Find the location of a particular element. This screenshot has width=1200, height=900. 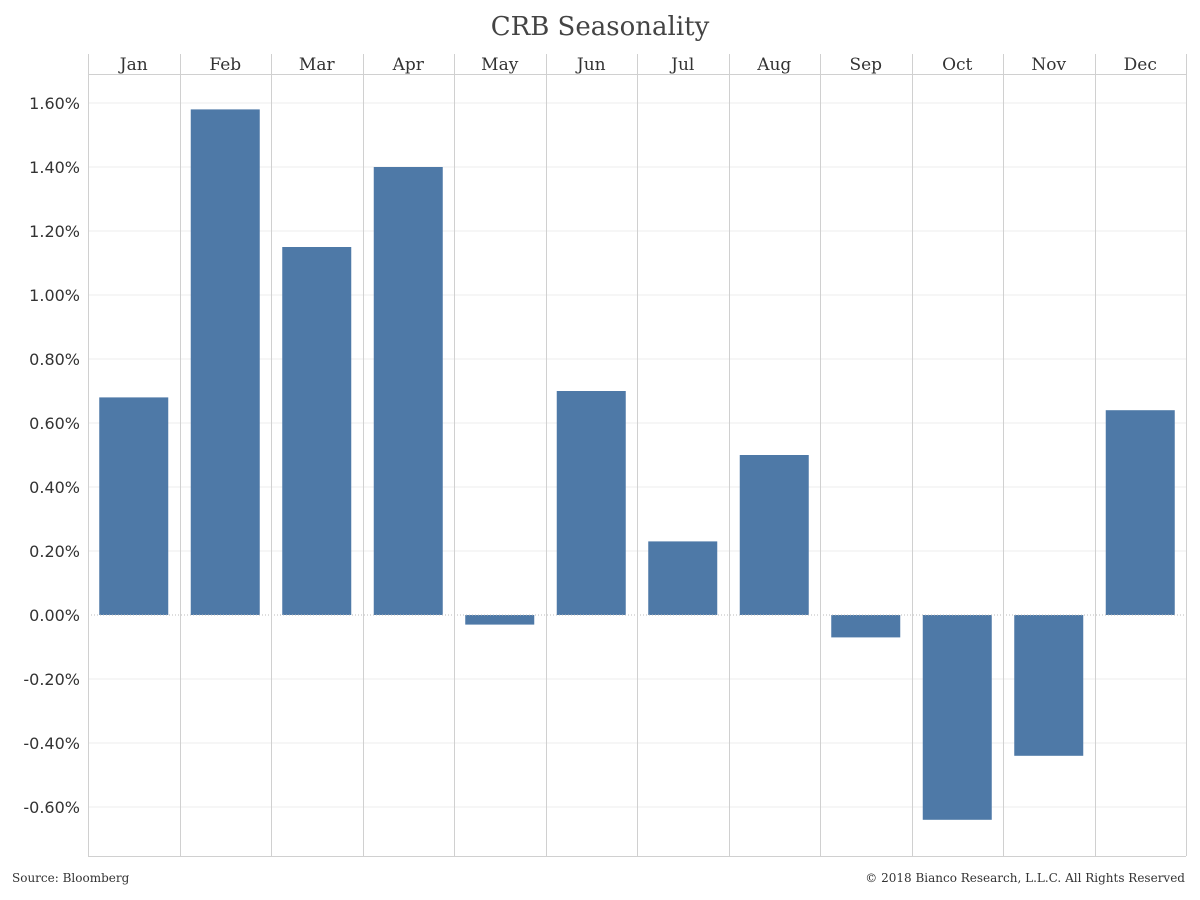

month-label-oct: Oct is located at coordinates (957, 65).